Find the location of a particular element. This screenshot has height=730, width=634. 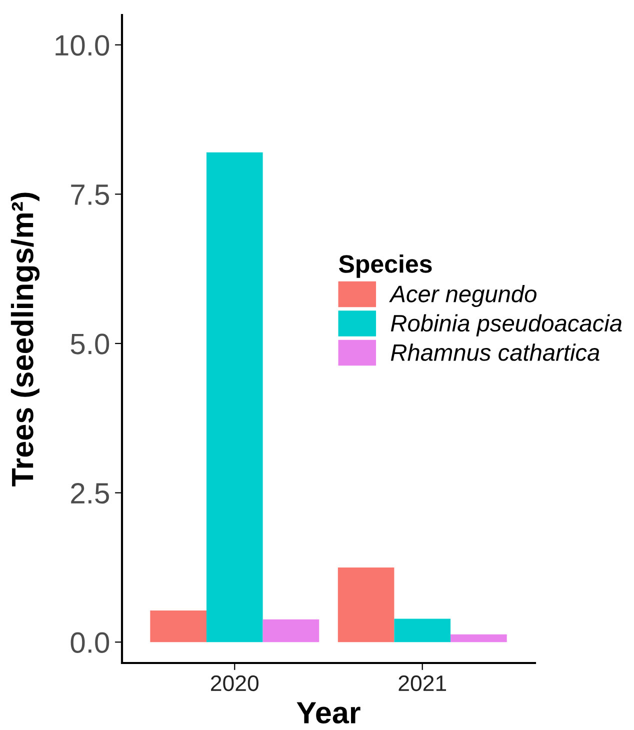

y-axis-title: Trees (seedlings/m²) is located at coordinates (25, 339).